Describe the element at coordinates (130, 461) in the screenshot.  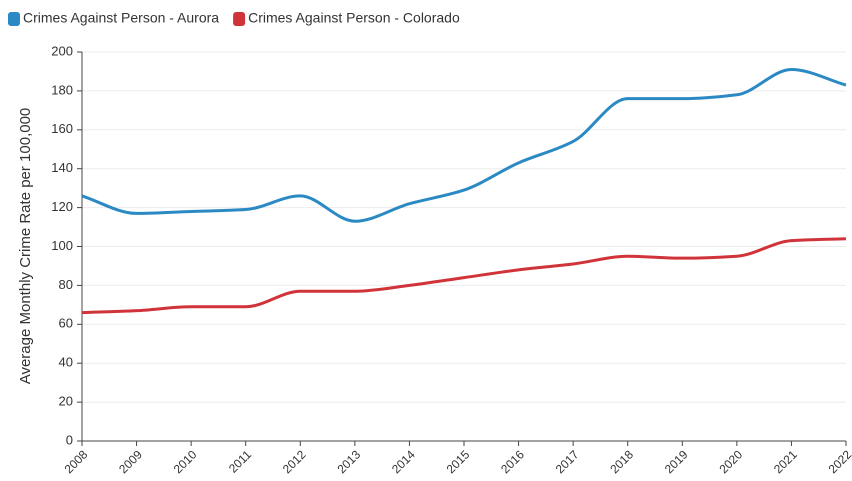
I see `x-tick-label: 2009` at that location.